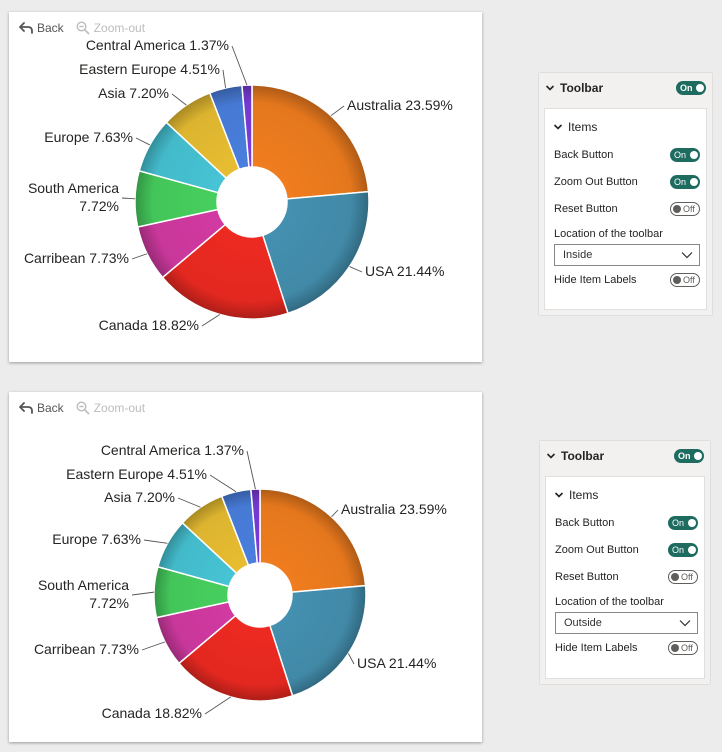 The height and width of the screenshot is (752, 722). I want to click on back-label: Back, so click(50, 408).